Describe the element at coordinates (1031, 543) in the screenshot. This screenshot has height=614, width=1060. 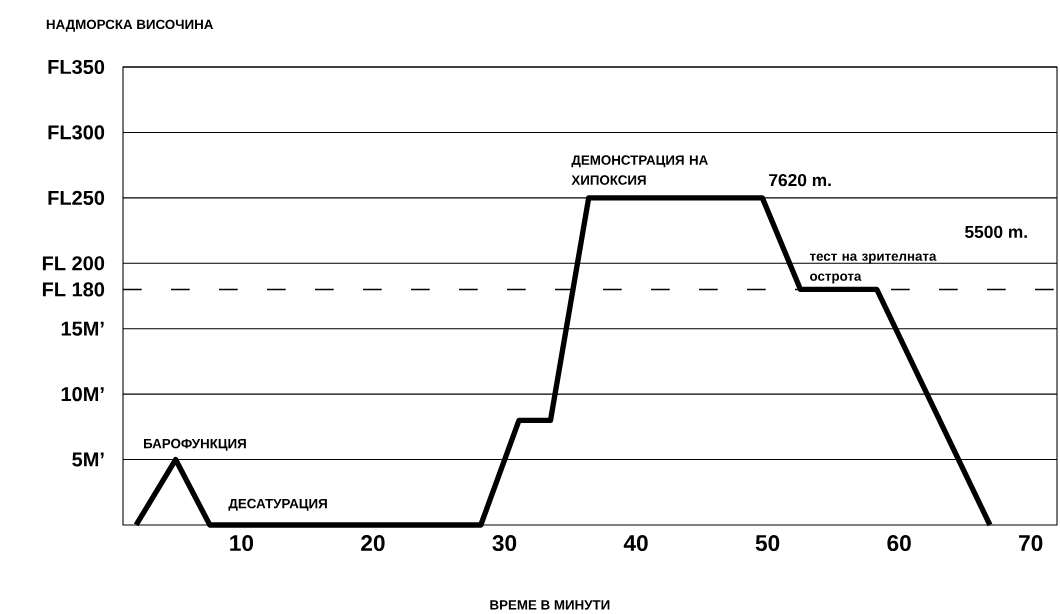
I see `x-tick-label: 70` at that location.